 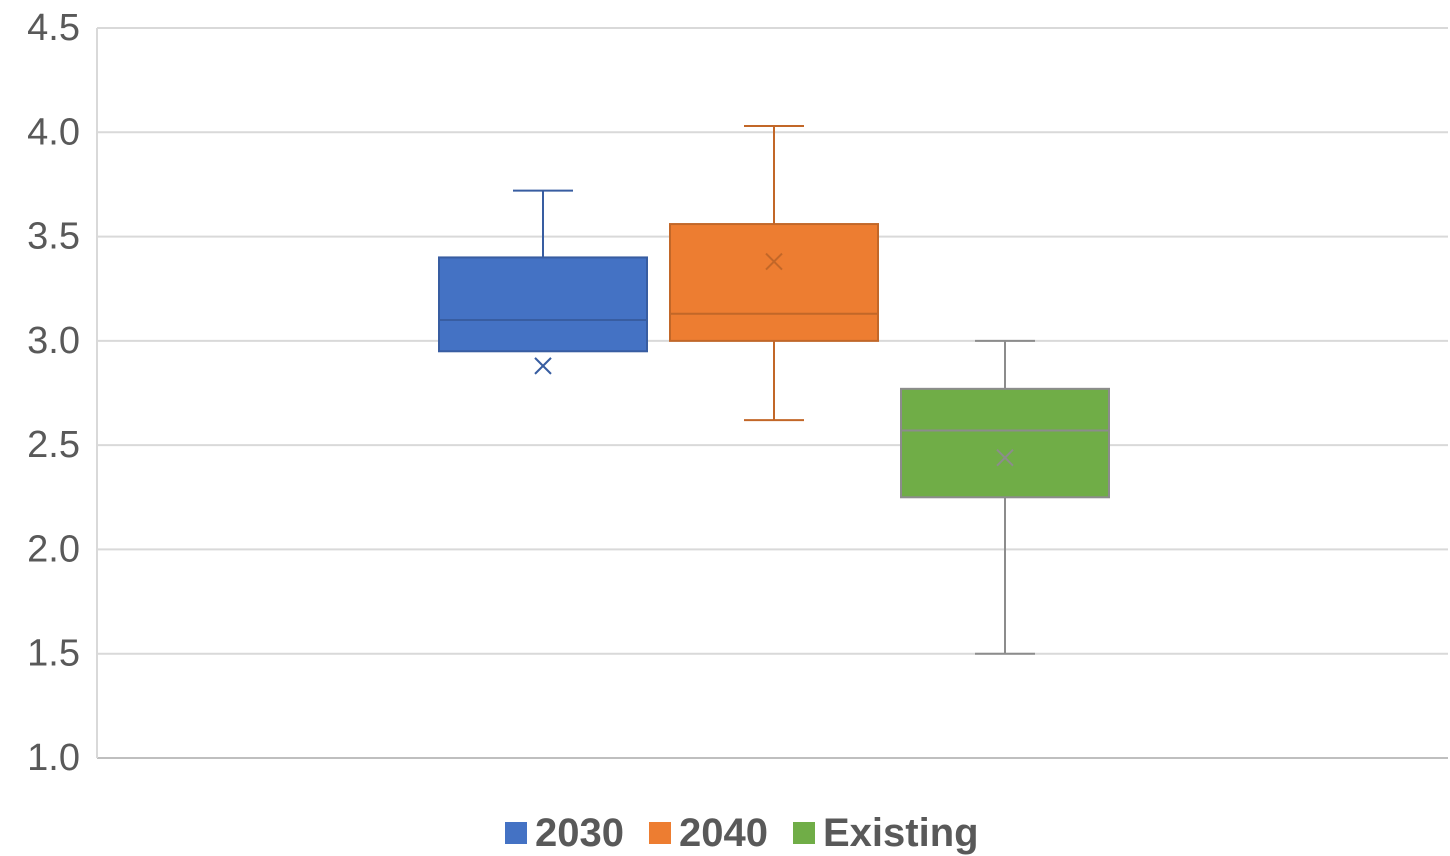 I want to click on y-tick-label: 4.5, so click(x=53, y=28).